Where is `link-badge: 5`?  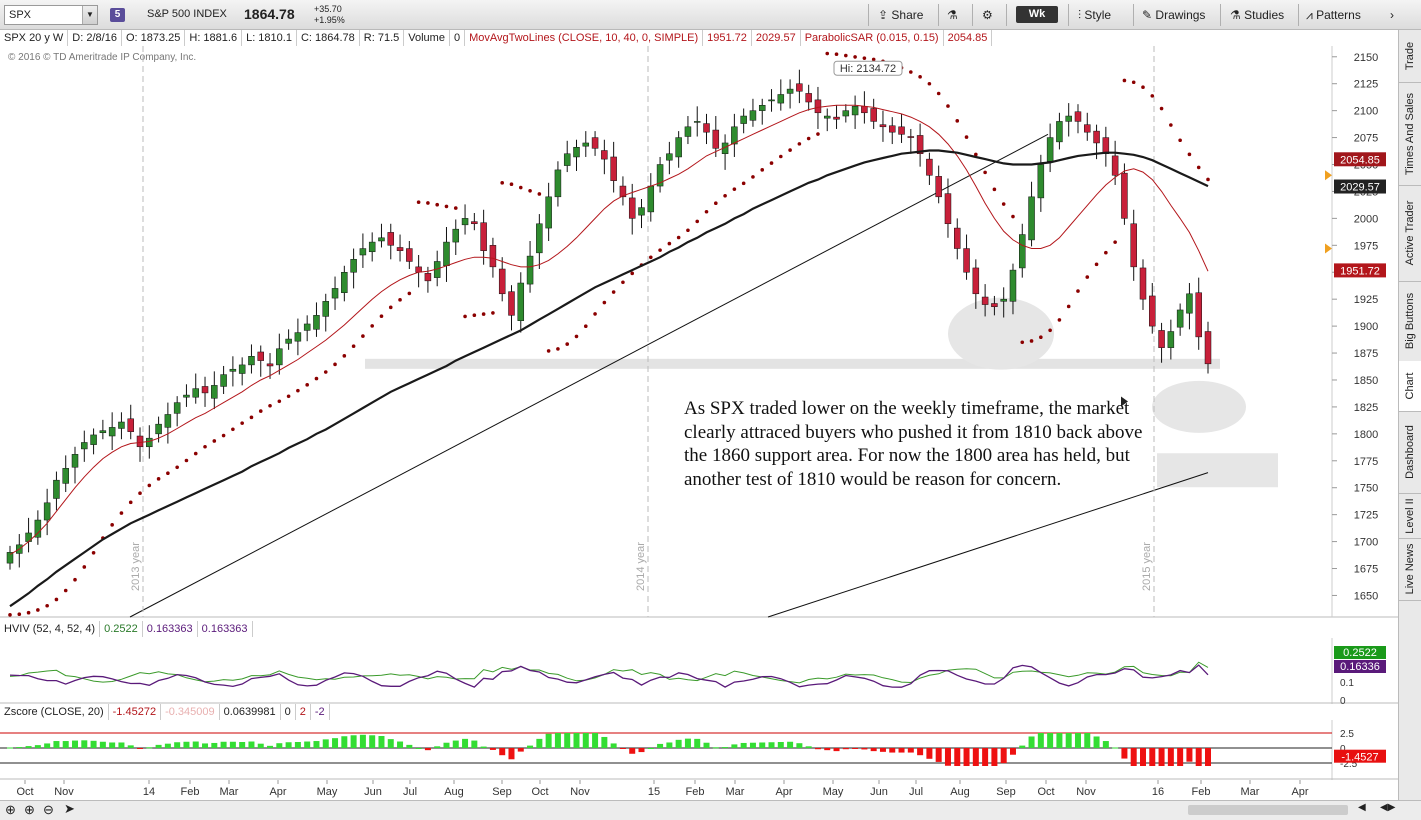
link-badge: 5 is located at coordinates (117, 15).